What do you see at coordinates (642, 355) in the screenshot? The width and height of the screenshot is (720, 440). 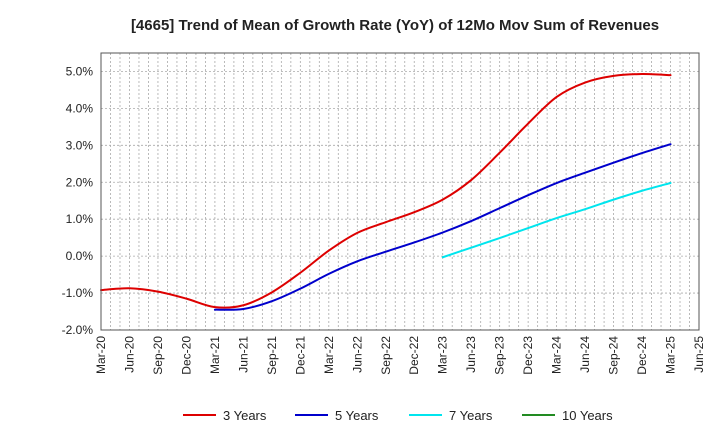 I see `x-tick-label: Dec-24` at bounding box center [642, 355].